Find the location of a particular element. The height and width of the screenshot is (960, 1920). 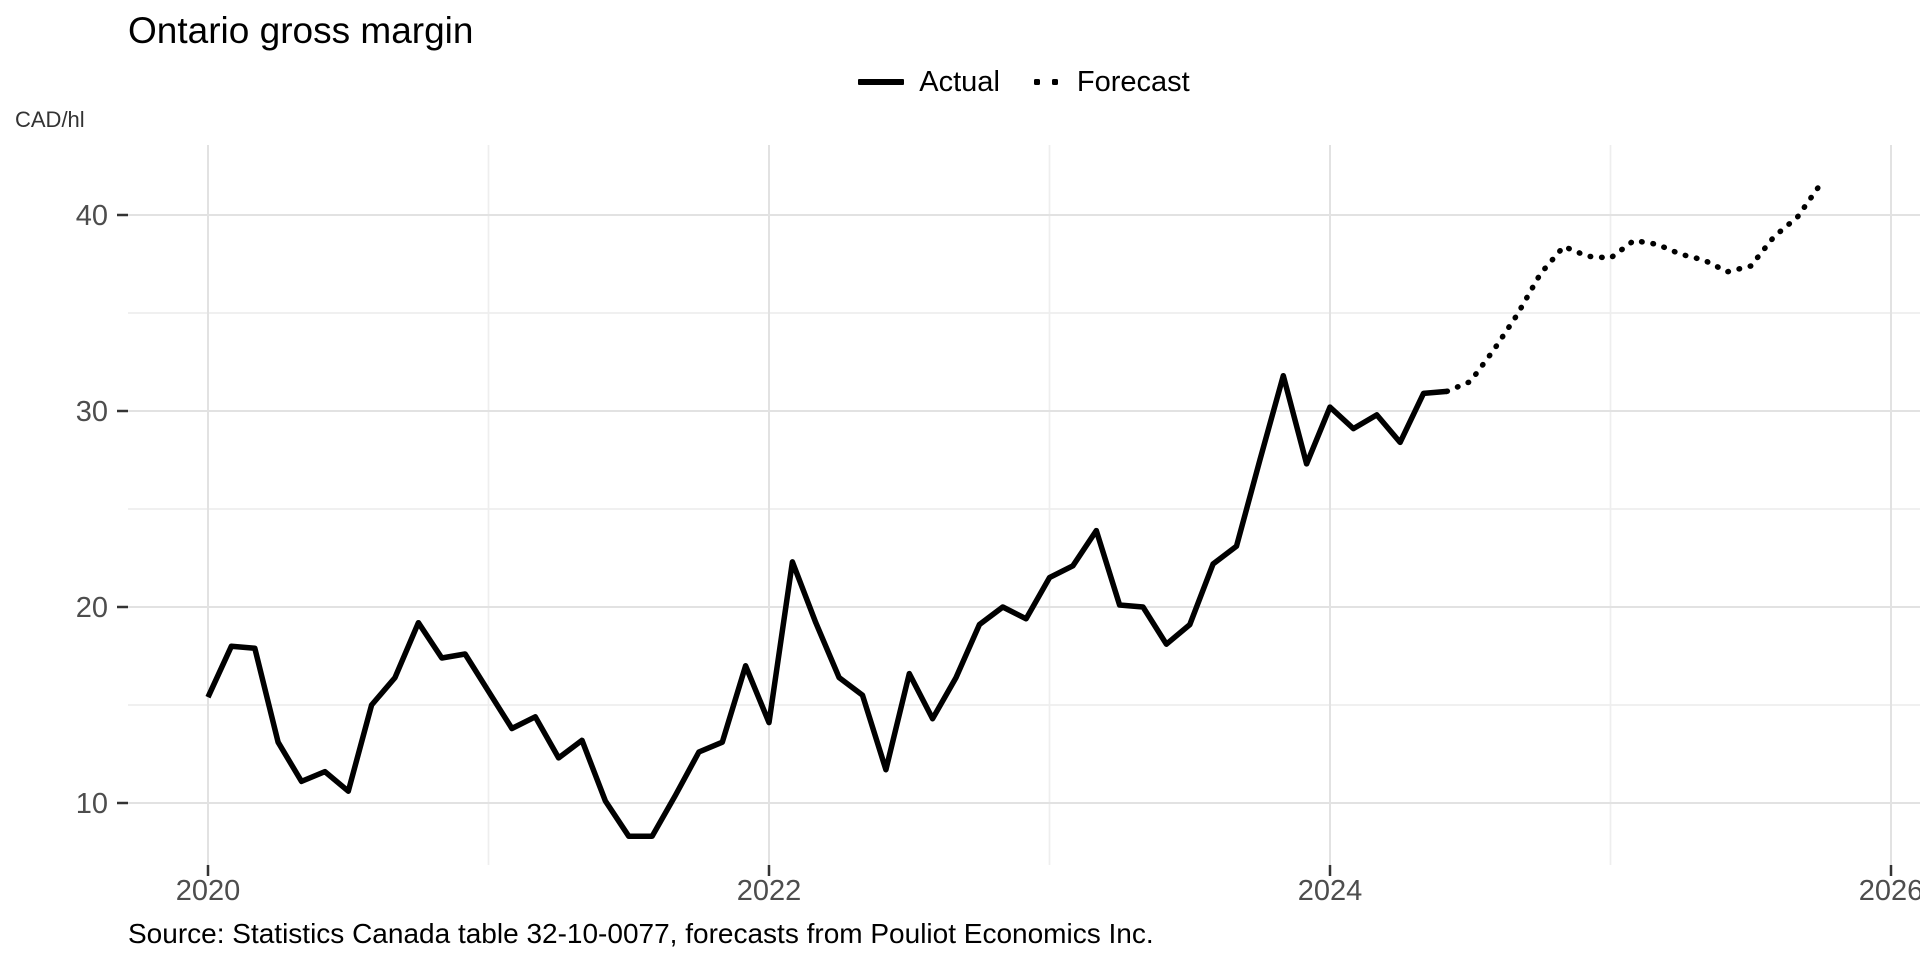

chart-title: Ontario gross margin is located at coordinates (301, 30).